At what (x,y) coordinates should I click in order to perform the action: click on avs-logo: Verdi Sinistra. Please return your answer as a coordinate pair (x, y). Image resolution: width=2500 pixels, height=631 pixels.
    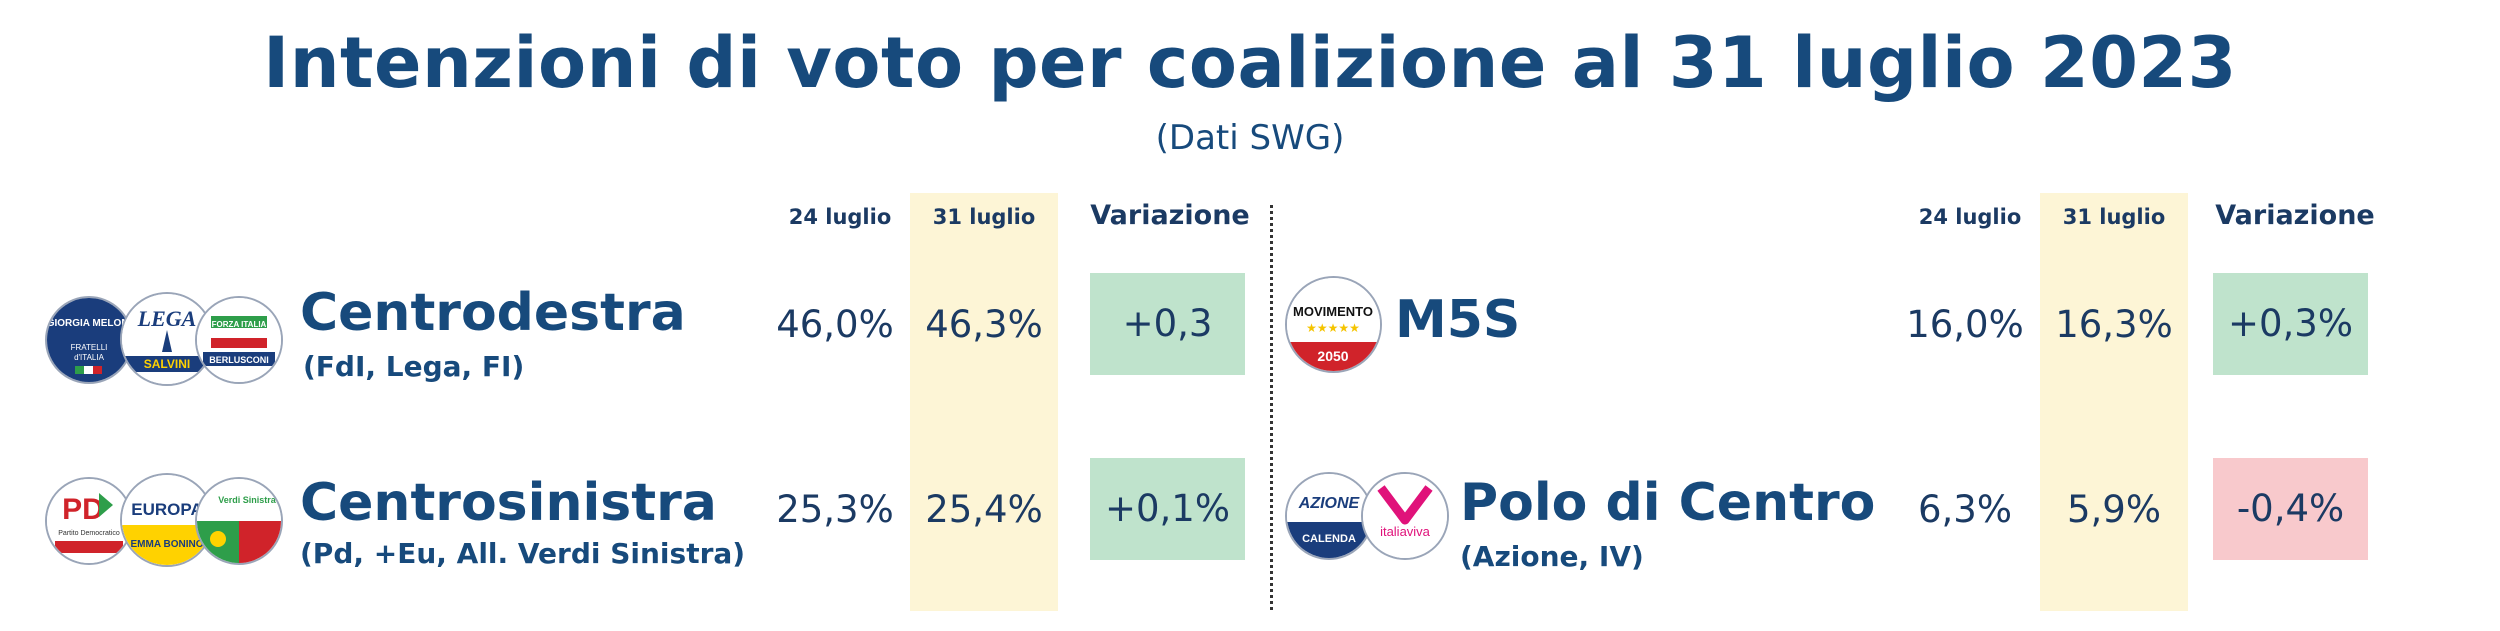
    Looking at the image, I should click on (239, 521).